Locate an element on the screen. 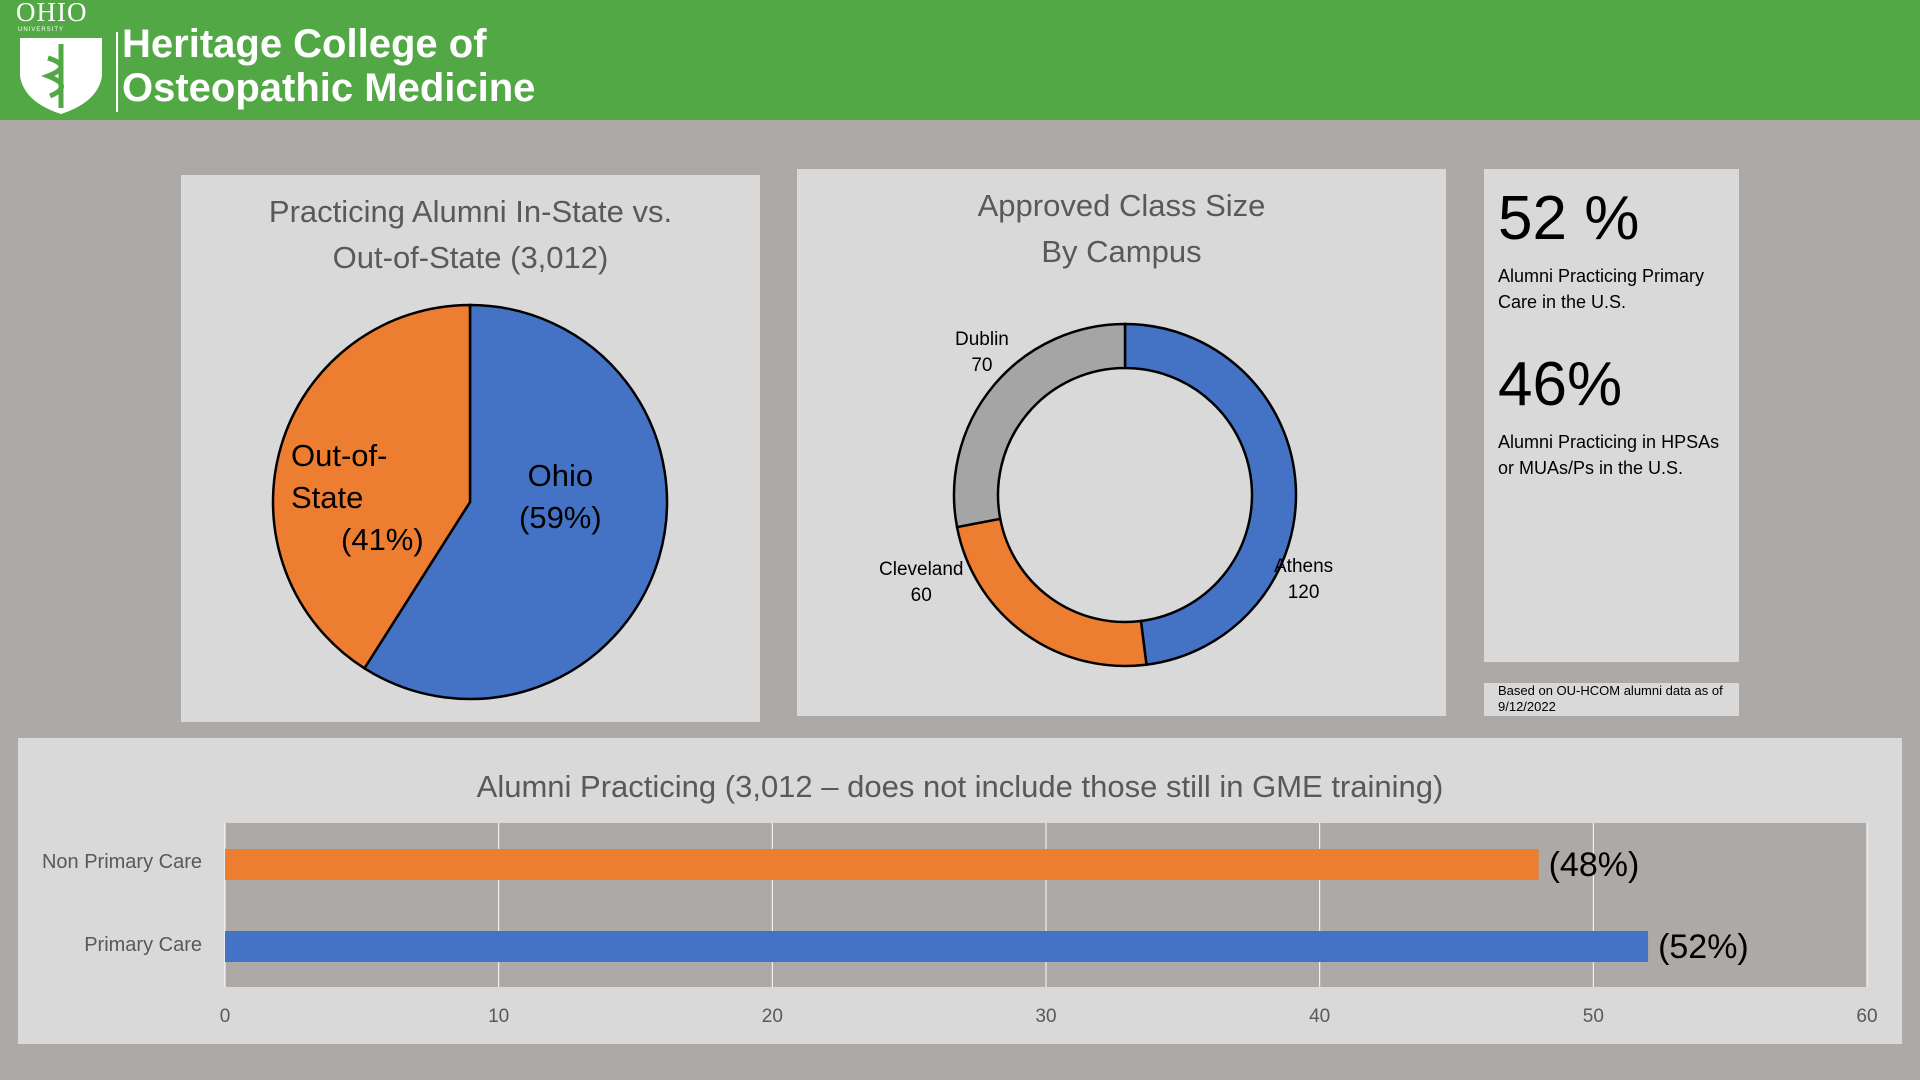  donut-chart-title: Approved Class Size By Campus is located at coordinates (1121, 228).